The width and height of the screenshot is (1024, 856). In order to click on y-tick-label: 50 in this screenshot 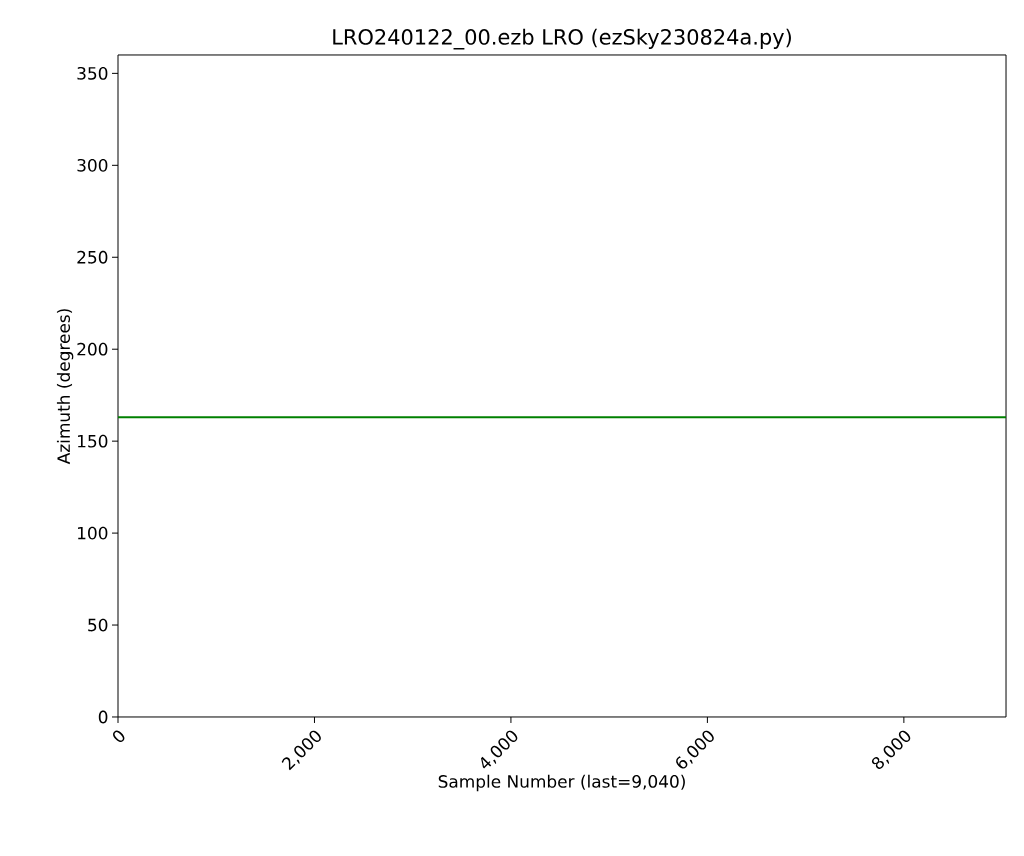, I will do `click(98, 625)`.